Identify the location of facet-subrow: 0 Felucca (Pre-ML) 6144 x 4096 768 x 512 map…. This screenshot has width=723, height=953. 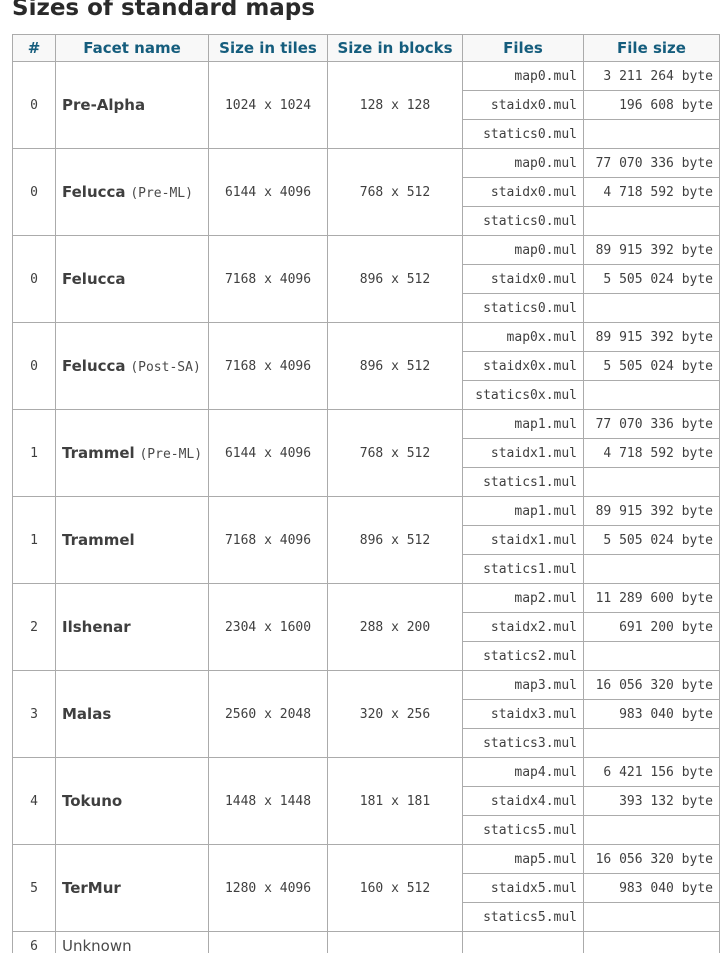
(366, 192).